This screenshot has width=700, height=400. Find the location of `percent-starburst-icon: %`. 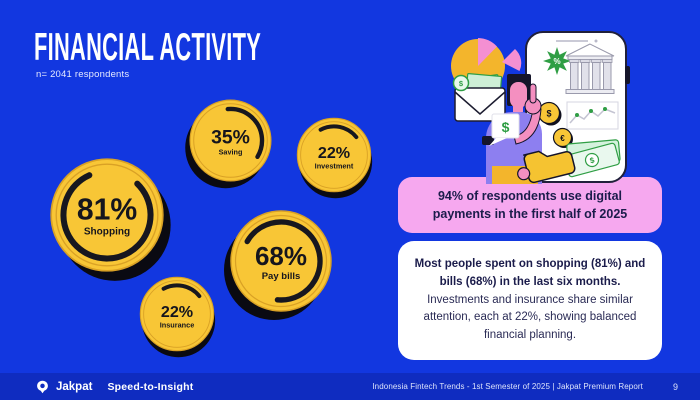

percent-starburst-icon: % is located at coordinates (557, 61).